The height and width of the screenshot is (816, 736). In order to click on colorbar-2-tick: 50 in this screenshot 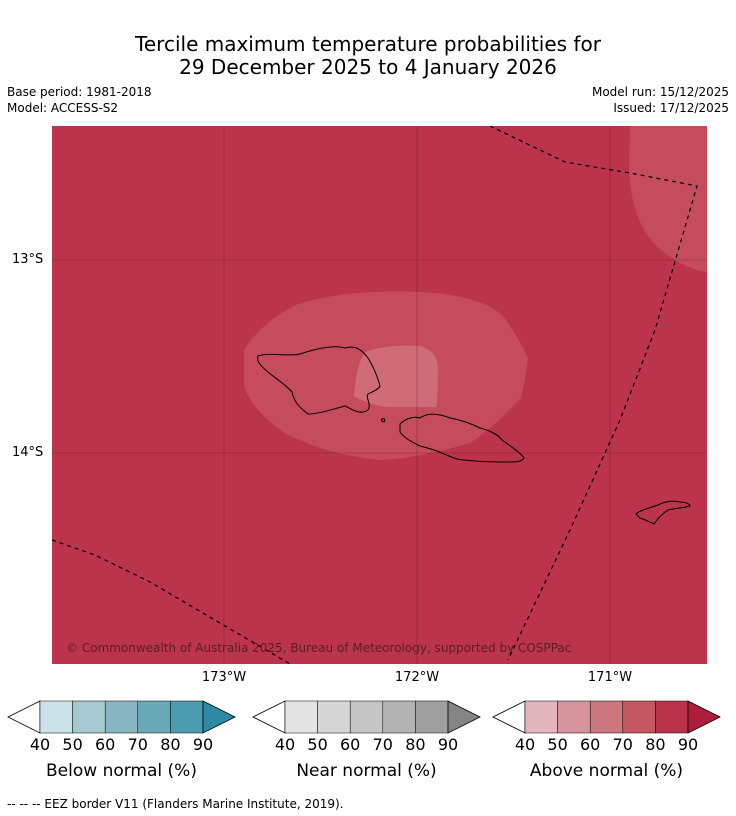, I will do `click(557, 744)`.